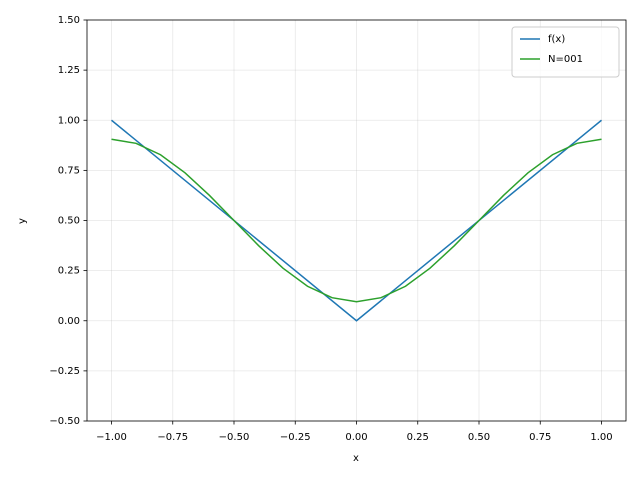 This screenshot has width=640, height=480. I want to click on y-axis-label: y, so click(22, 221).